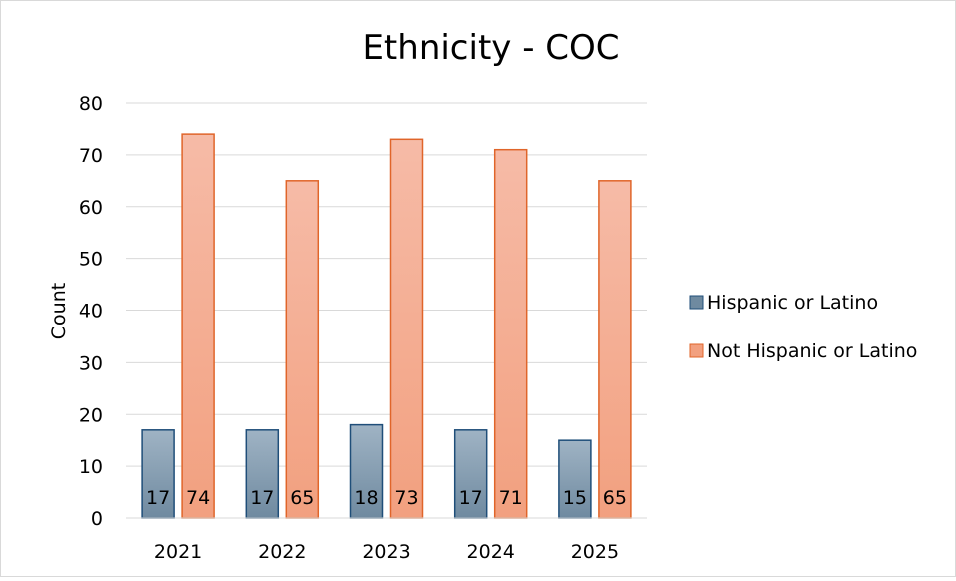 Image resolution: width=956 pixels, height=581 pixels. Describe the element at coordinates (178, 552) in the screenshot. I see `x-tick-label: 2021` at that location.